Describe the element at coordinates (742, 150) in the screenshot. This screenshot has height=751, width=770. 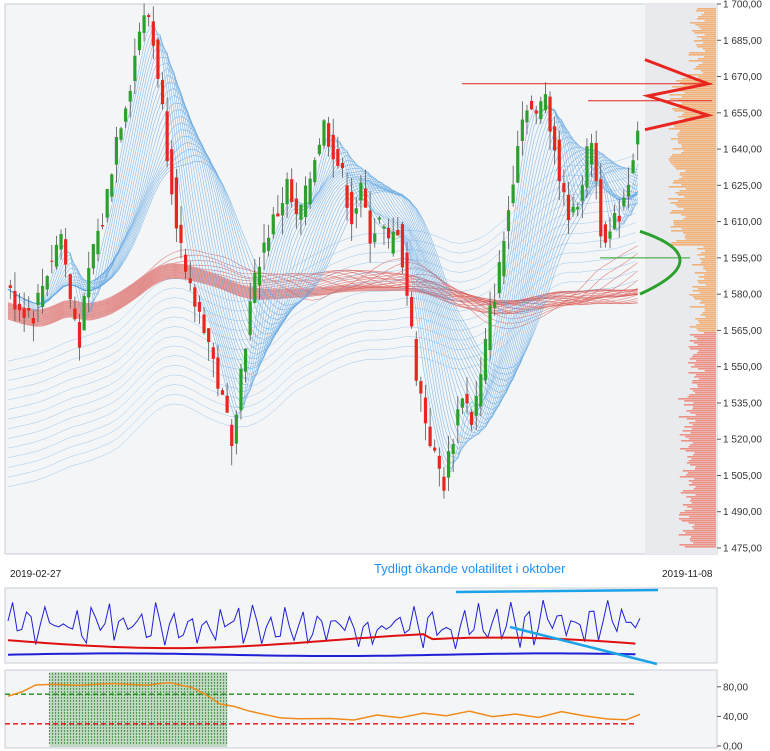
I see `price-tick-label: 1 640,00` at that location.